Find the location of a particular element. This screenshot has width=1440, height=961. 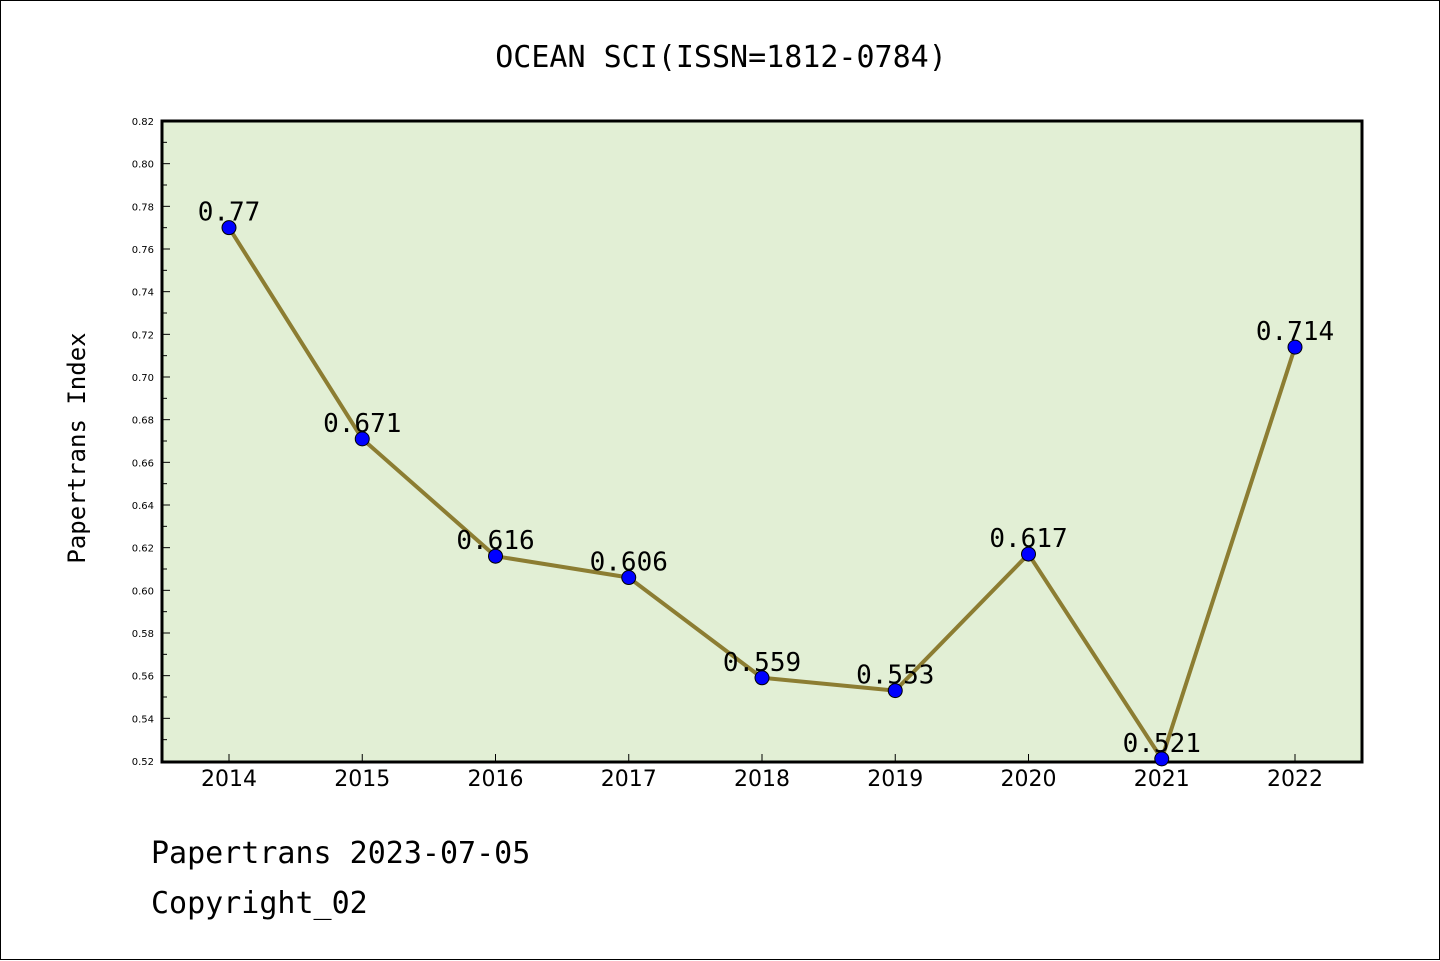

data-label: 0.714 is located at coordinates (1295, 332).